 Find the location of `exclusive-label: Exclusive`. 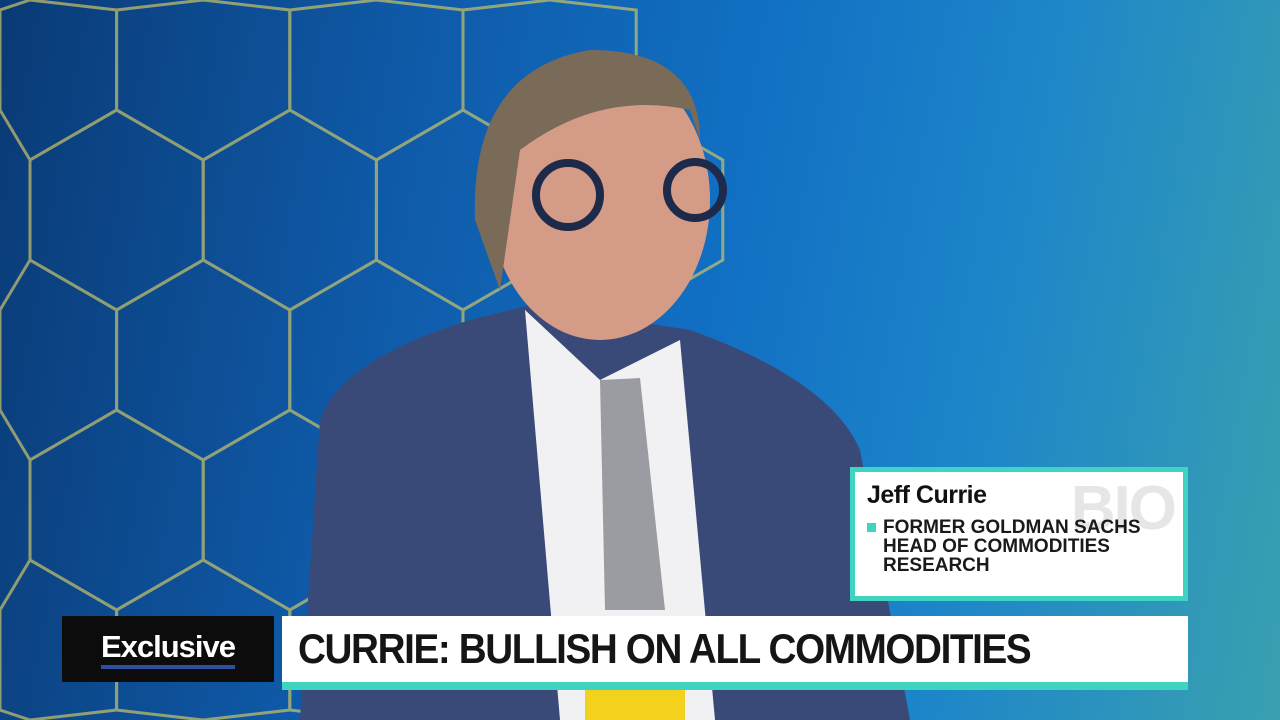

exclusive-label: Exclusive is located at coordinates (168, 649).